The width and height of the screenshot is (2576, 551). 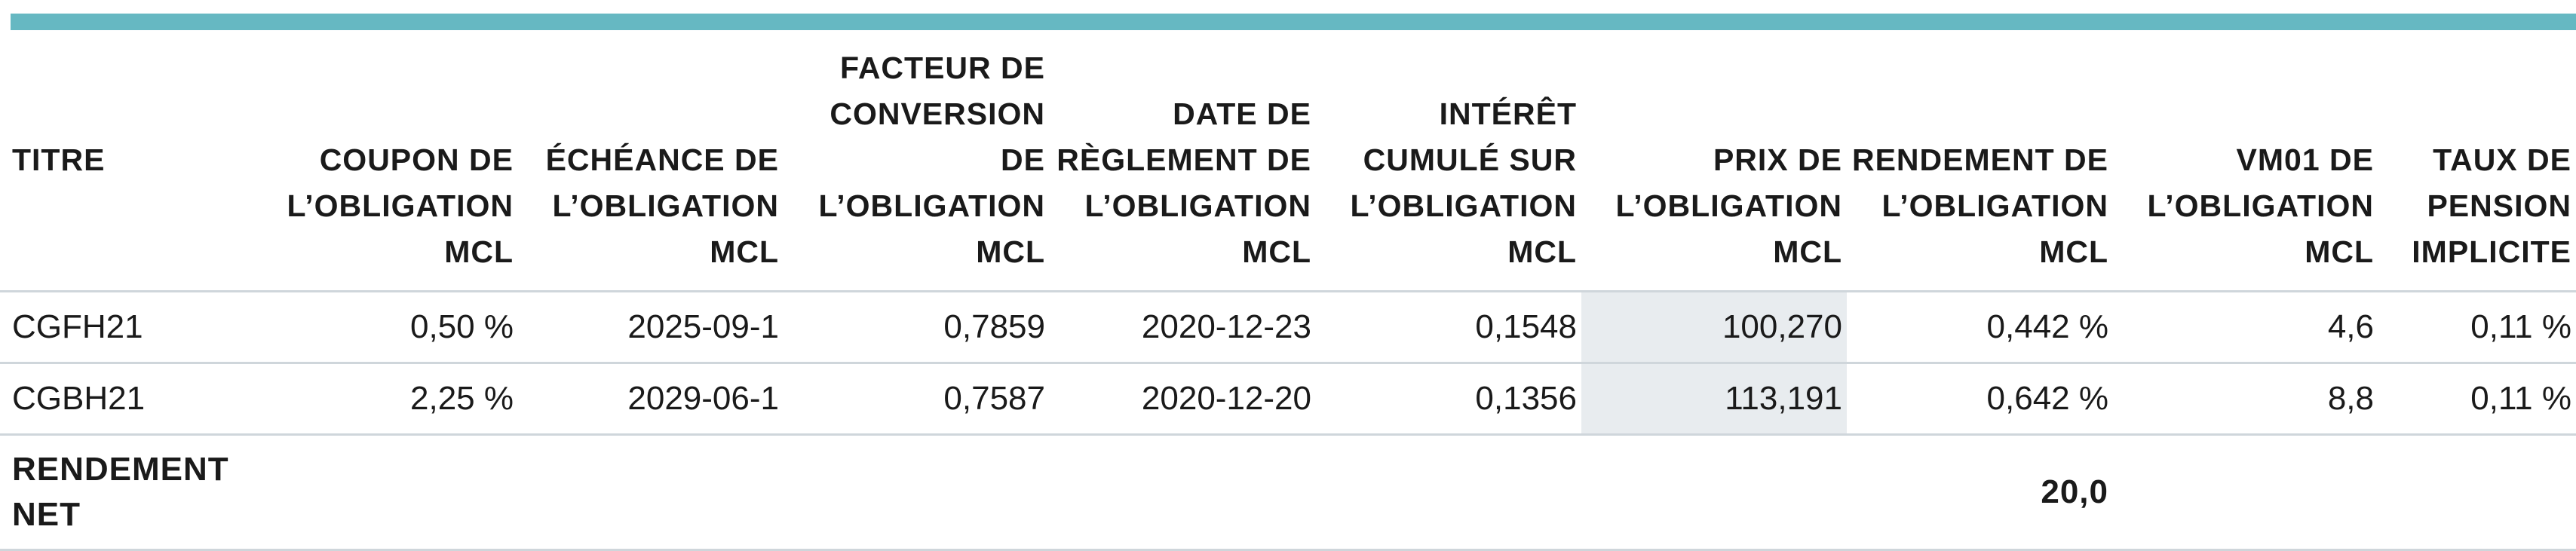 I want to click on cell: 0,7587, so click(x=917, y=399).